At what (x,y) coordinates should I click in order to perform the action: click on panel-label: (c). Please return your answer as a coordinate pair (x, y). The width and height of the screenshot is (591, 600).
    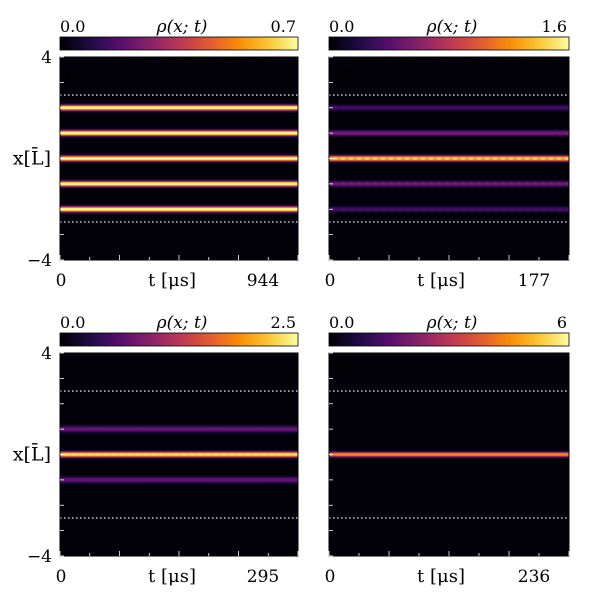
    Looking at the image, I should click on (76, 369).